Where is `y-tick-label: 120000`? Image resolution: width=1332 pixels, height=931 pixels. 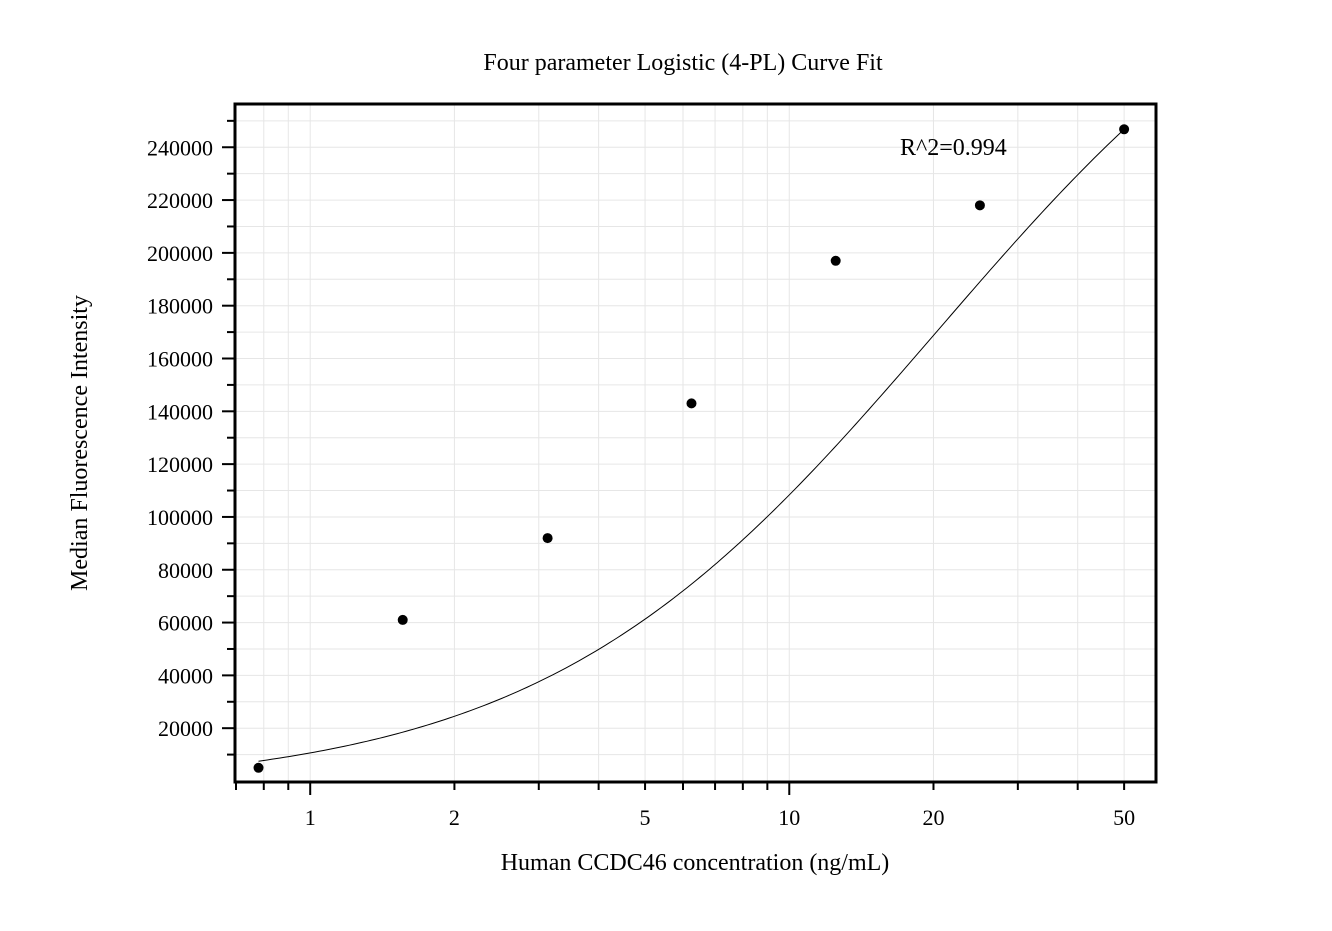
y-tick-label: 120000 is located at coordinates (180, 464).